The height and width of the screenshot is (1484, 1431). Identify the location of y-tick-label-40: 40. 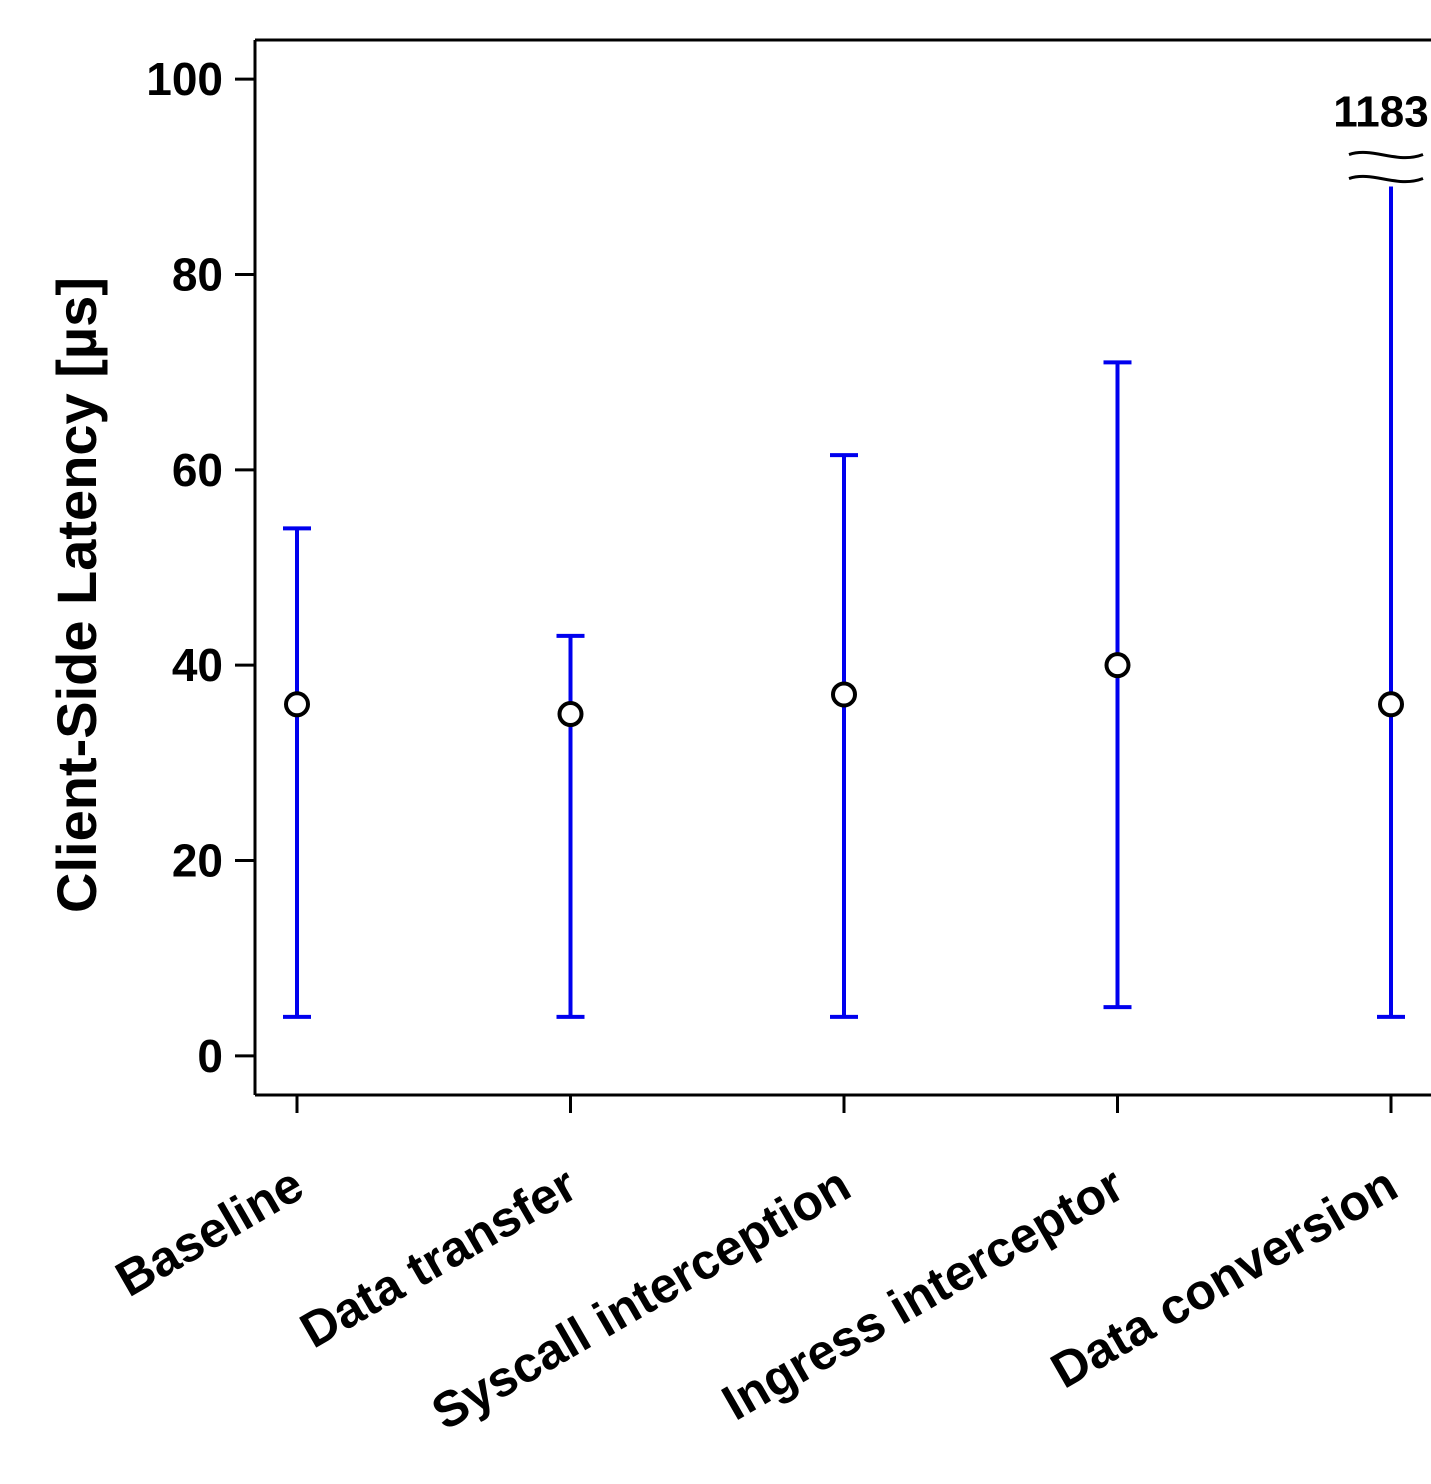
(197, 665).